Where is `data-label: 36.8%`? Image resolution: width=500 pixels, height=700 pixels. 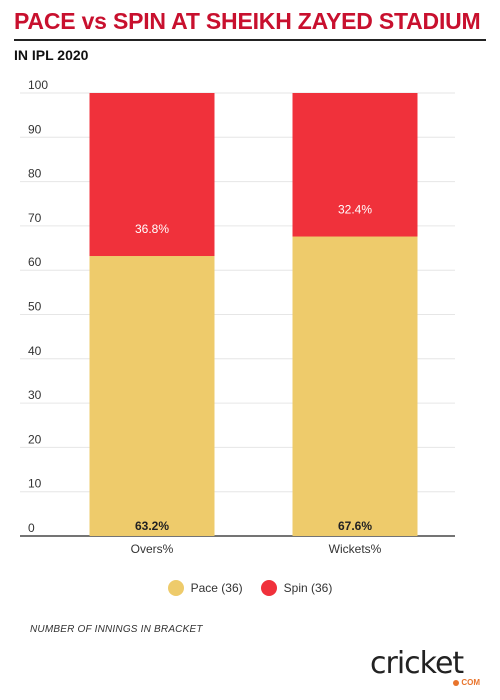
data-label: 36.8% is located at coordinates (152, 229).